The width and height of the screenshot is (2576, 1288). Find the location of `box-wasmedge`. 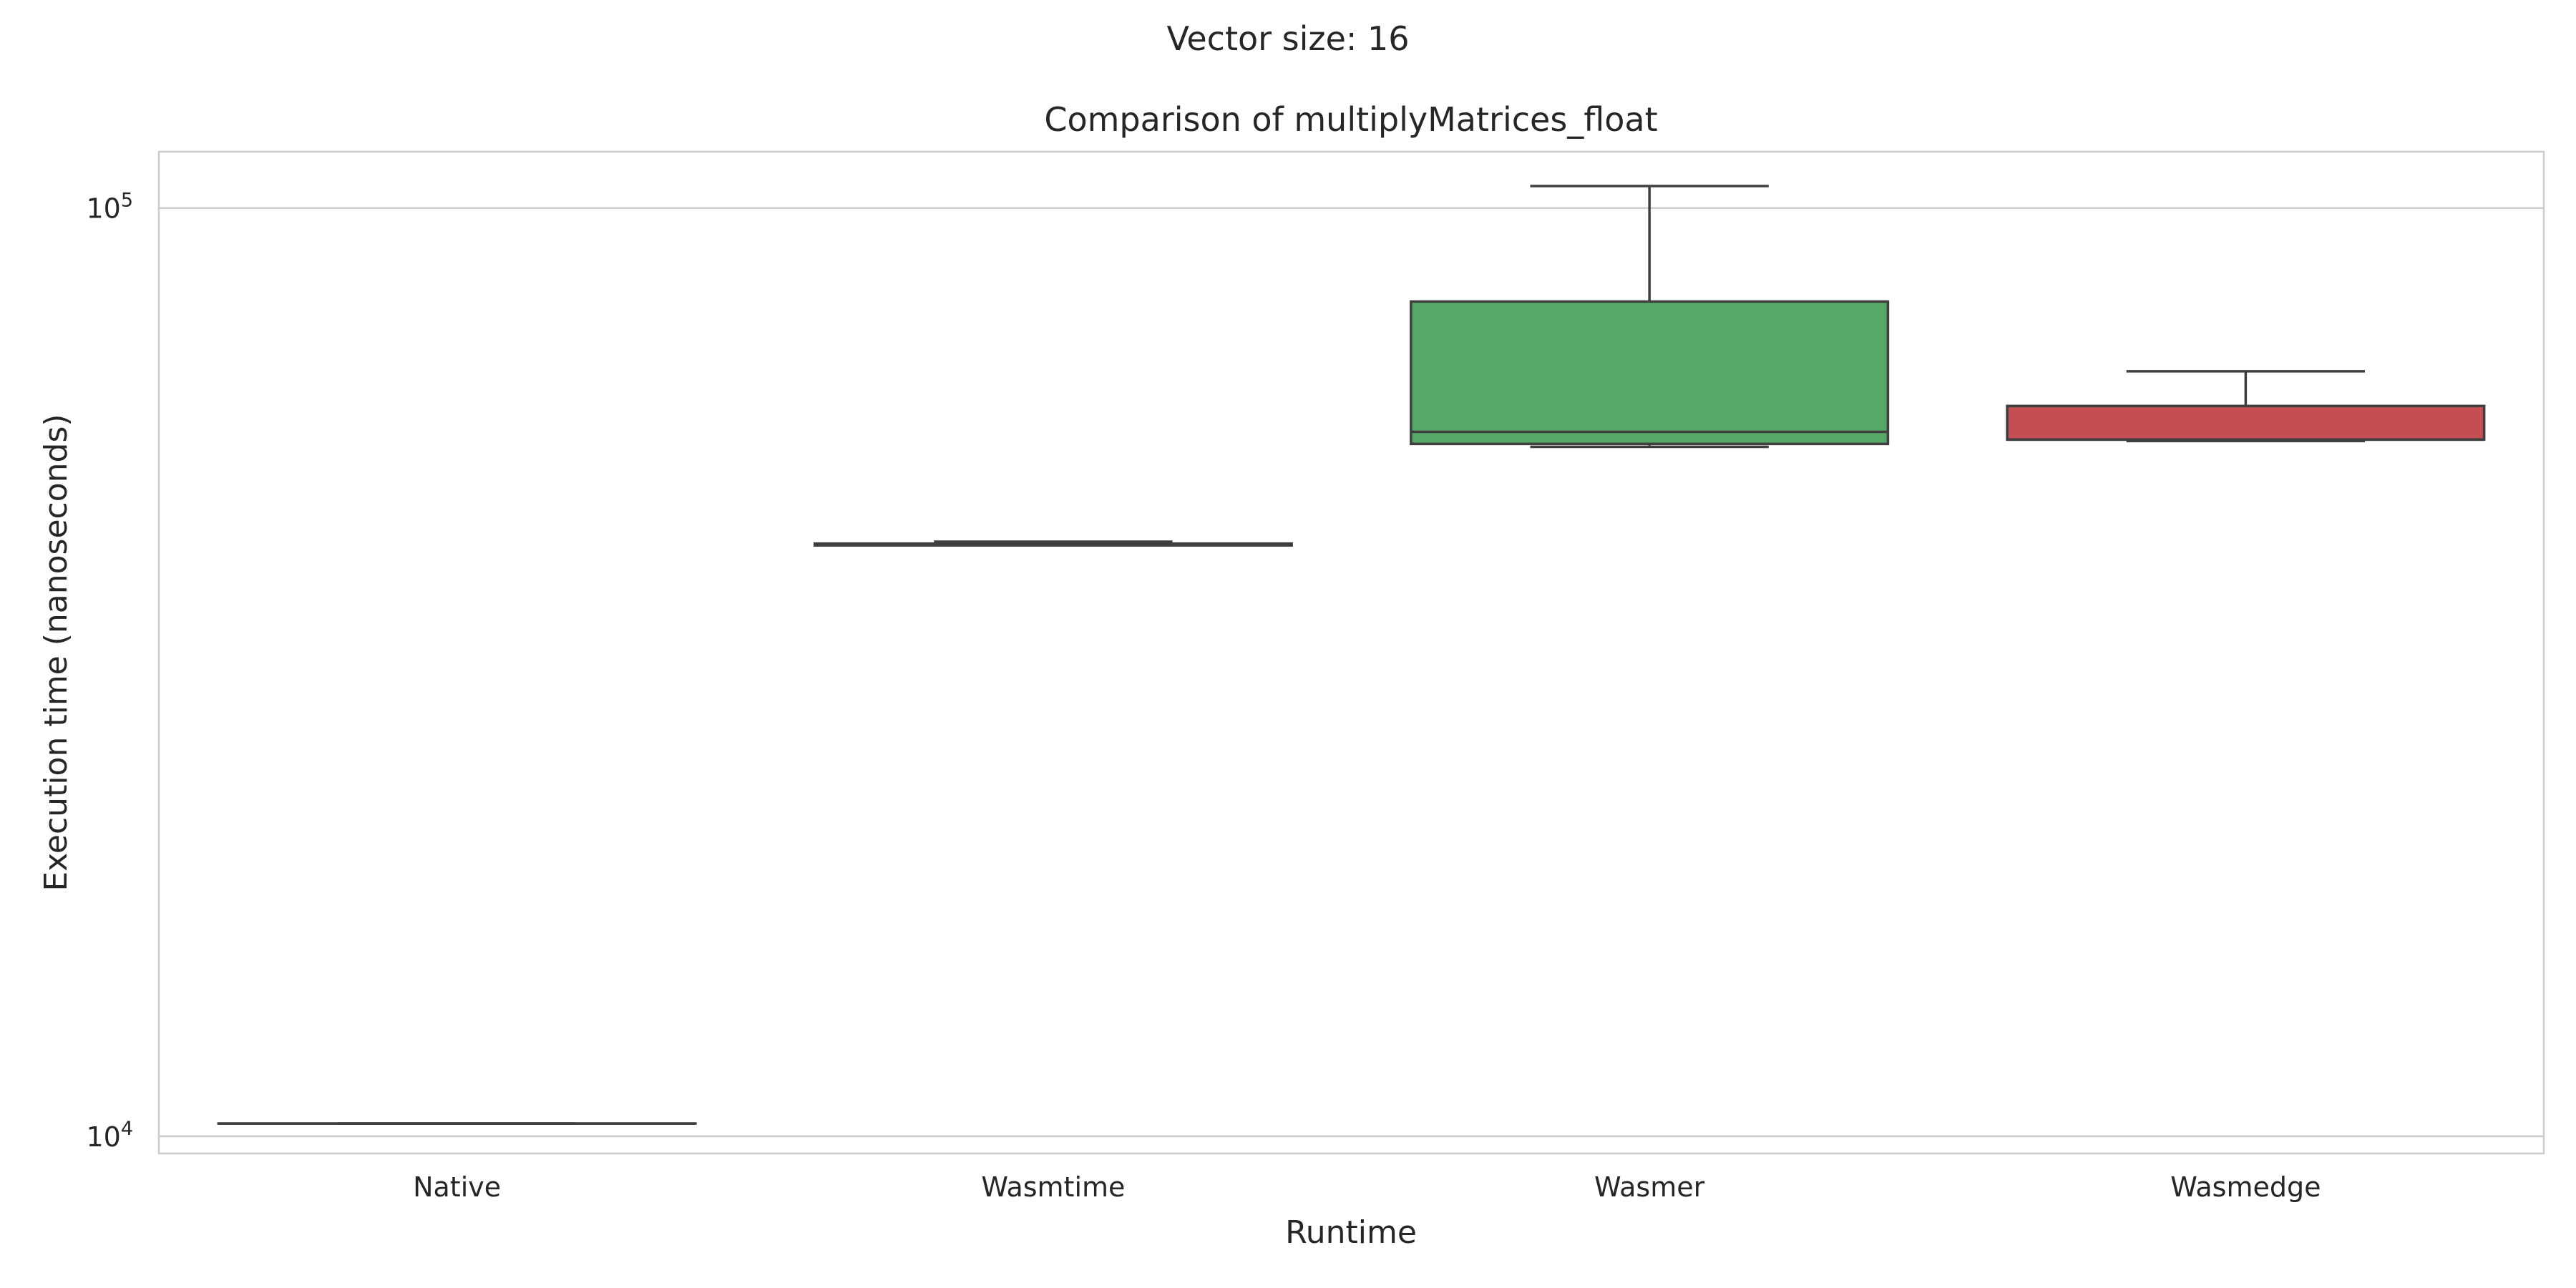

box-wasmedge is located at coordinates (2246, 407).